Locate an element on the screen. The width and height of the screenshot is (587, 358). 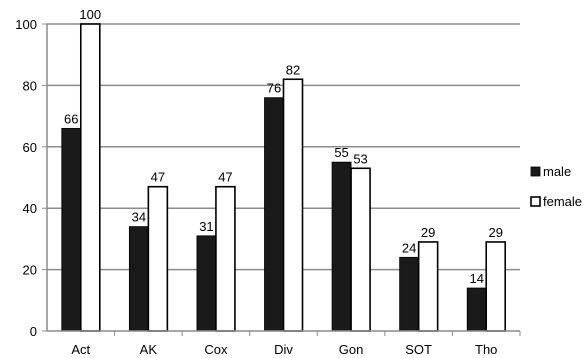
x-tick-label: SOT is located at coordinates (418, 349).